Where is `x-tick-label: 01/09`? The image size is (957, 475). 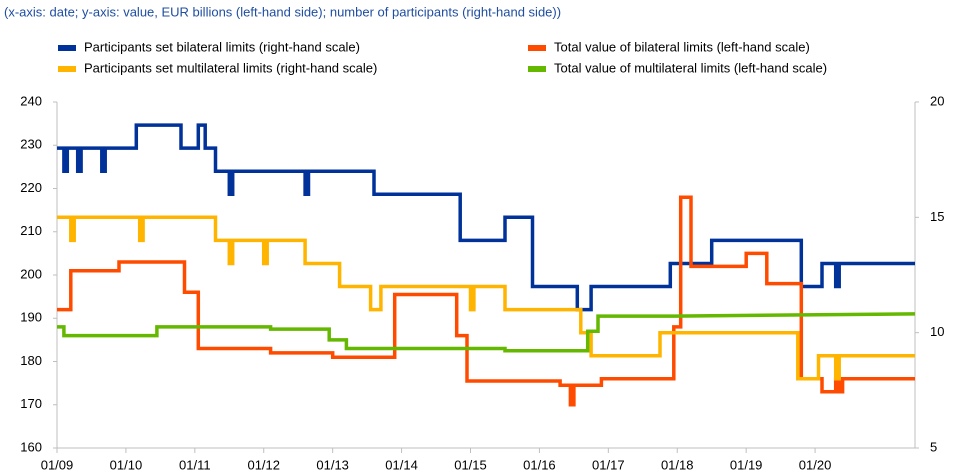
x-tick-label: 01/09 is located at coordinates (57, 464).